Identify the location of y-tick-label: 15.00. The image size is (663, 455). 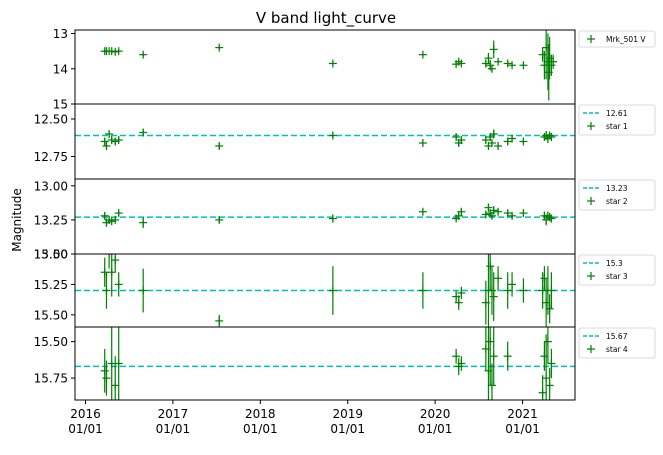
(51, 255).